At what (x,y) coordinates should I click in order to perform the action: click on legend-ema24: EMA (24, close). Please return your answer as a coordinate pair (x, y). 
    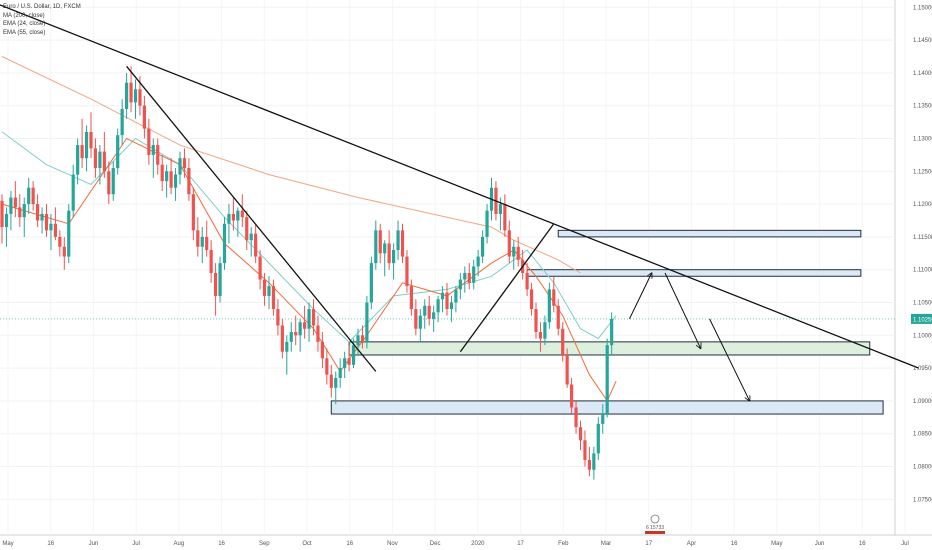
    Looking at the image, I should click on (24, 24).